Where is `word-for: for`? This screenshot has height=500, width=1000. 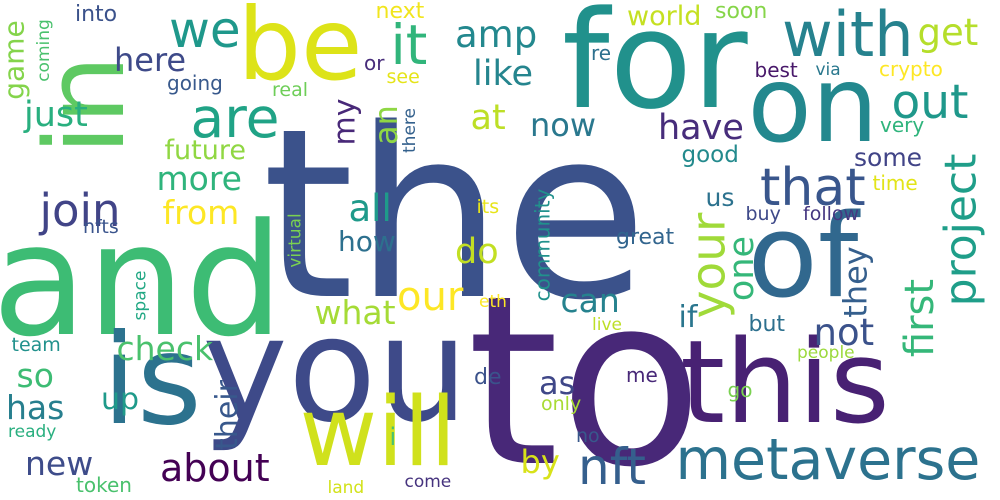
word-for: for is located at coordinates (655, 69).